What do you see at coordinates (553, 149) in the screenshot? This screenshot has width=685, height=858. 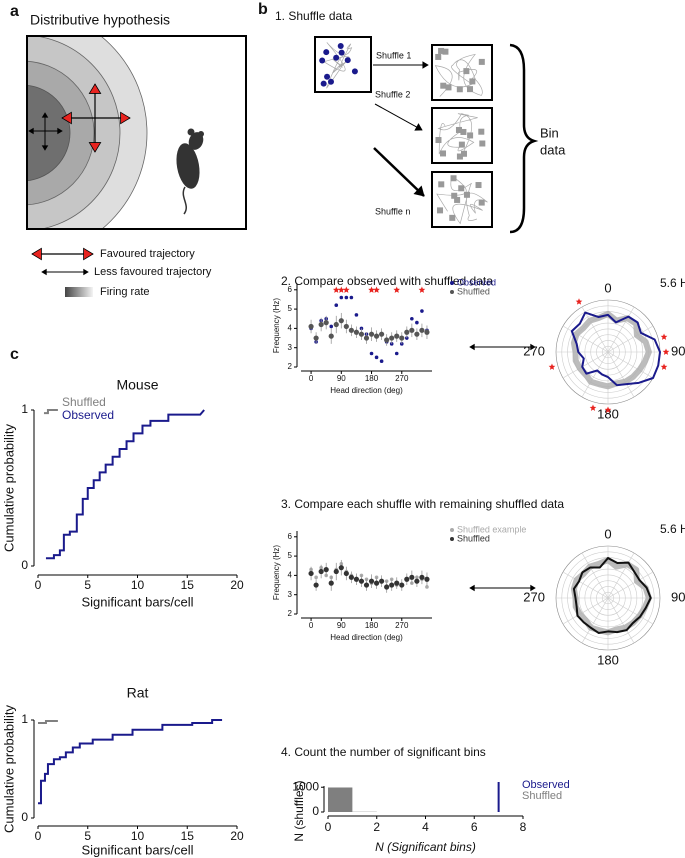 I see `bin-label: data` at bounding box center [553, 149].